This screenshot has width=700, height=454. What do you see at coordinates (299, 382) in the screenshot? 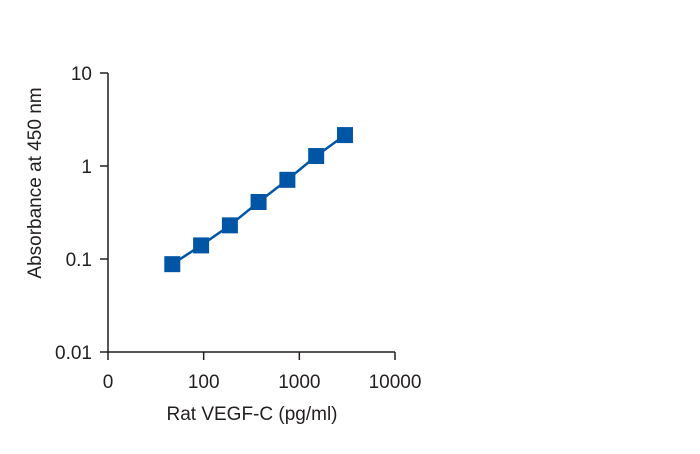
I see `x-tick-label: 1000` at bounding box center [299, 382].